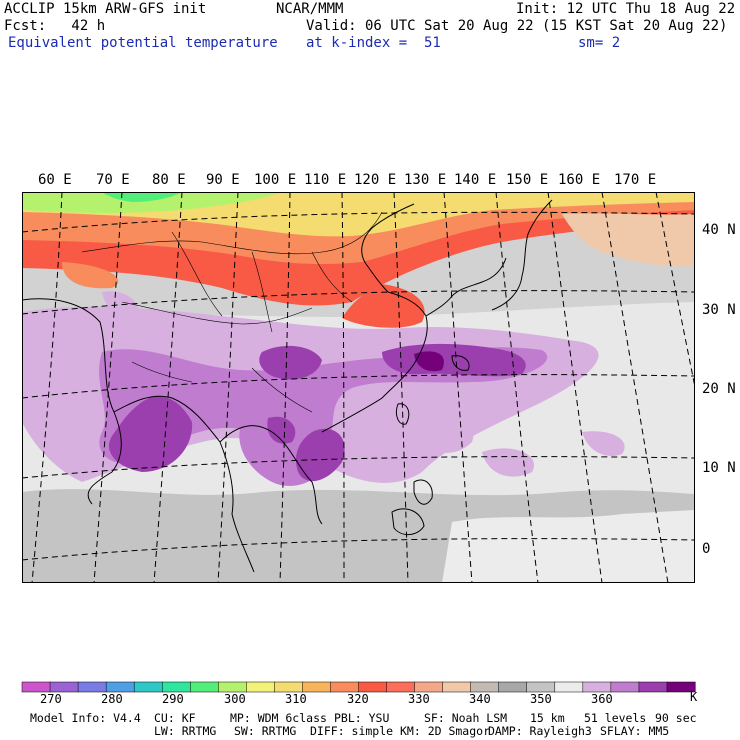 Image resolution: width=740 pixels, height=740 pixels. I want to click on colorbar-tick: 290, so click(173, 699).